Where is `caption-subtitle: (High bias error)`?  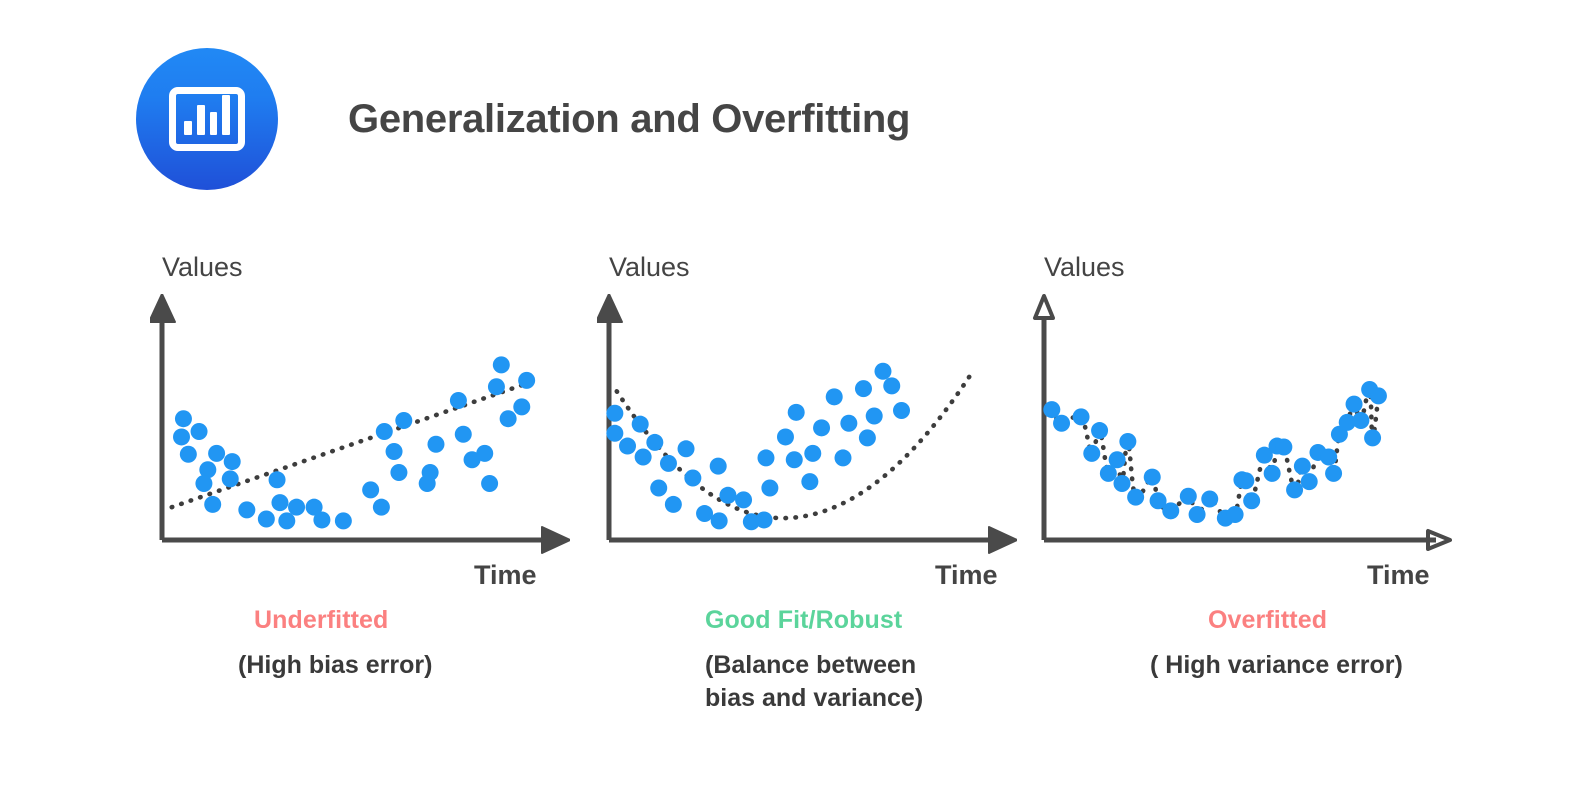 caption-subtitle: (High bias error) is located at coordinates (335, 664).